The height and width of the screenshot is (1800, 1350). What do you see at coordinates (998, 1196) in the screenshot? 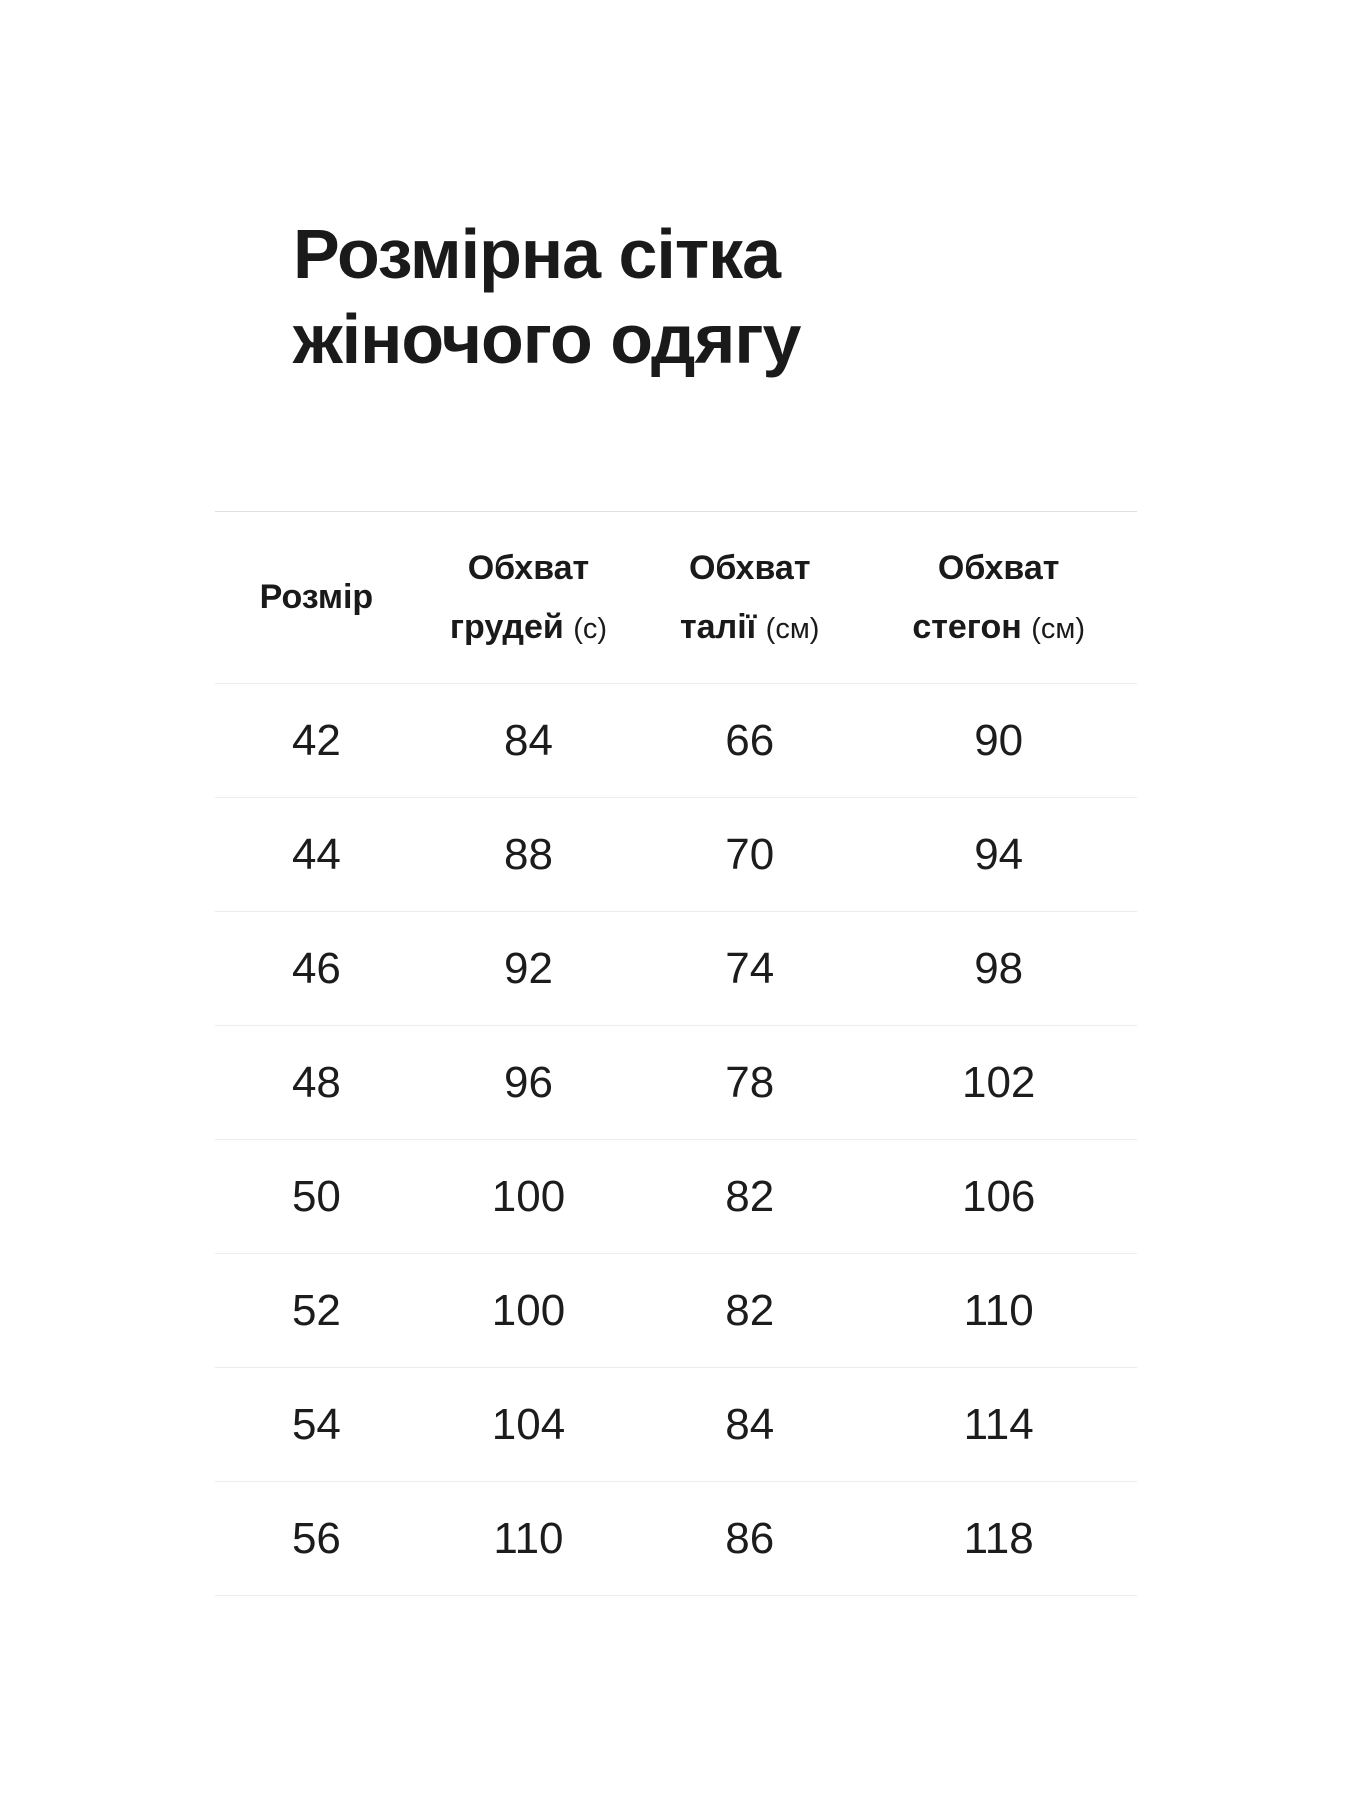
I see `cell-hips: 106` at bounding box center [998, 1196].